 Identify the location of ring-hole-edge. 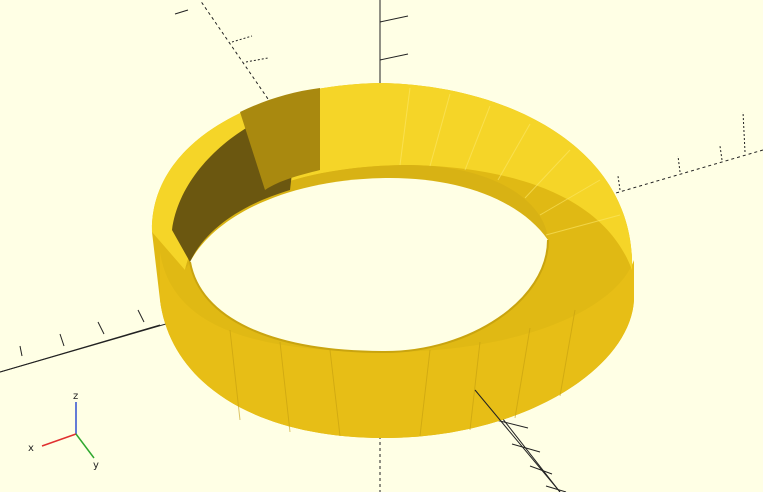
(369, 296).